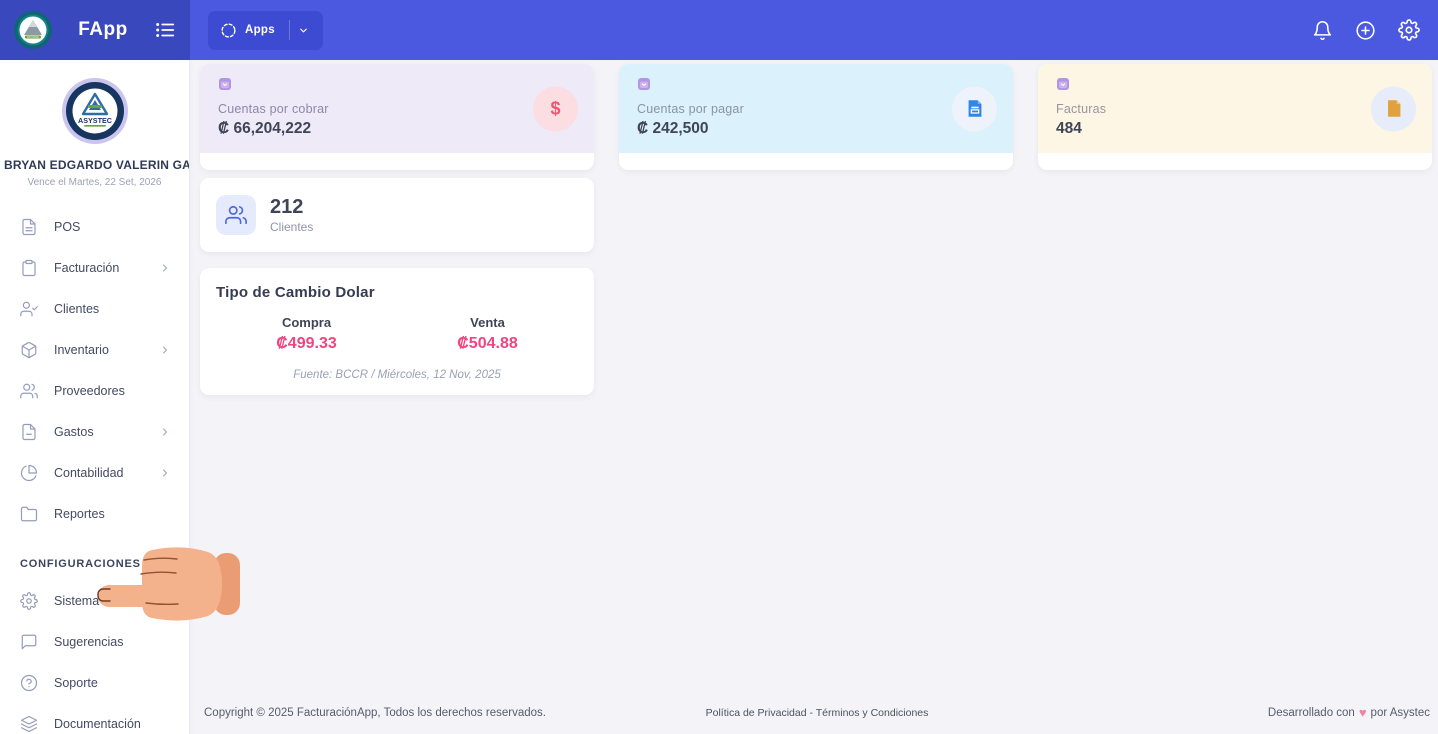 Image resolution: width=1438 pixels, height=734 pixels. What do you see at coordinates (29, 432) in the screenshot?
I see `file-minus-icon` at bounding box center [29, 432].